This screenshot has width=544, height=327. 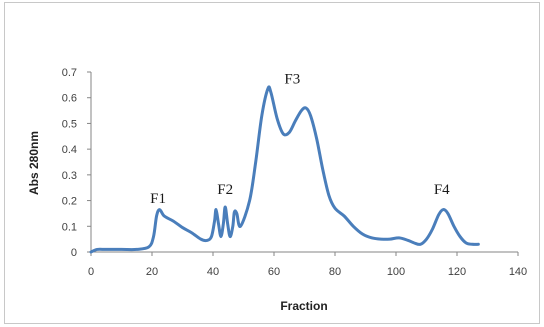 What do you see at coordinates (69, 176) in the screenshot?
I see `y-tick-label: 0.3` at bounding box center [69, 176].